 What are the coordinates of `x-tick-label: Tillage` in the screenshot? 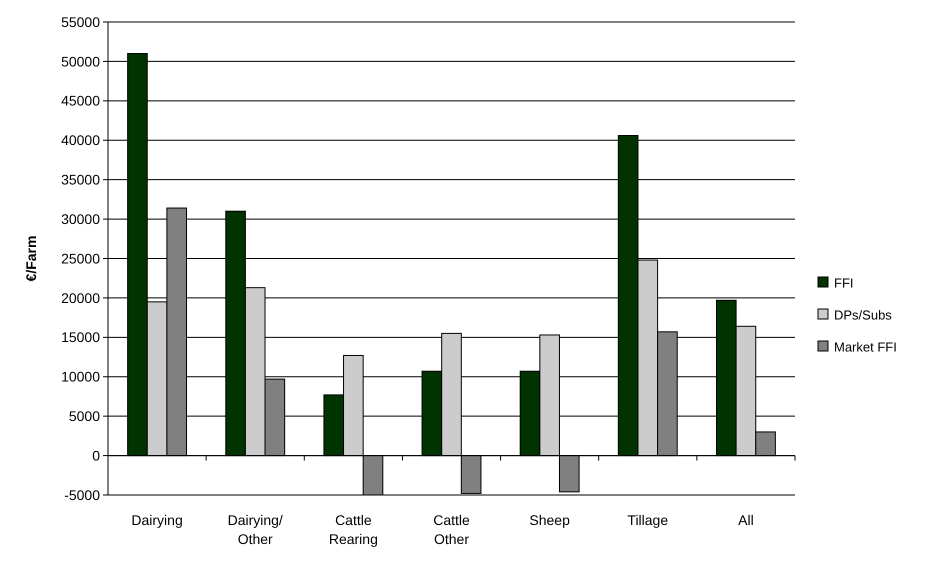 It's located at (647, 520).